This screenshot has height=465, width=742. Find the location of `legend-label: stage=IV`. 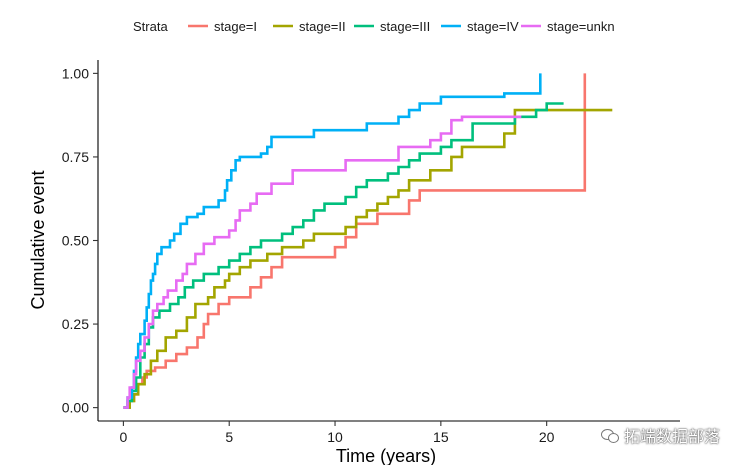

legend-label: stage=IV is located at coordinates (493, 26).